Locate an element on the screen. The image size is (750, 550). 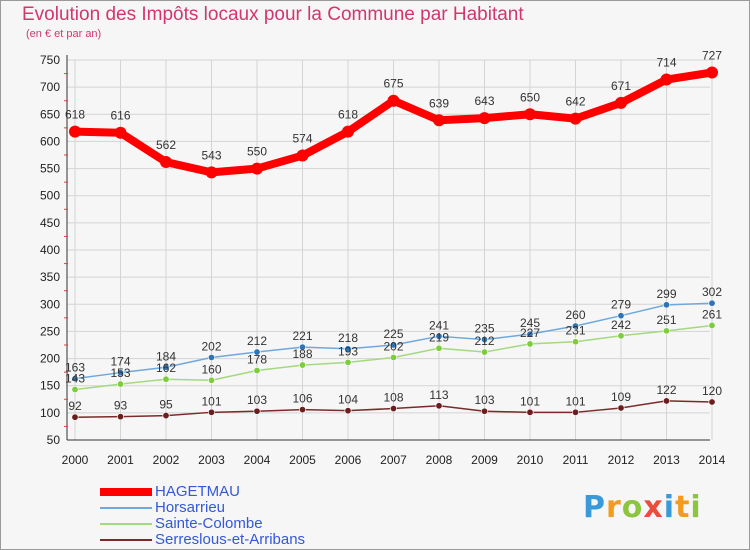
data-label: 543 is located at coordinates (211, 155).